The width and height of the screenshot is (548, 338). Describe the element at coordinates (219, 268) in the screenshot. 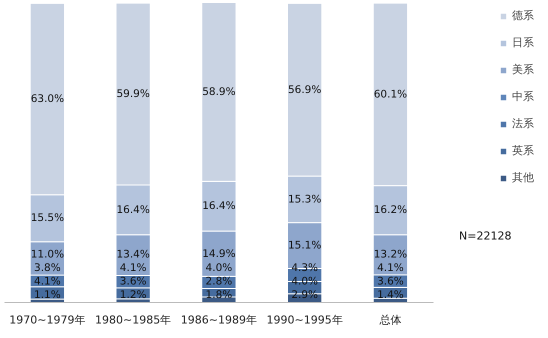

I see `data-label: 4.0%` at that location.